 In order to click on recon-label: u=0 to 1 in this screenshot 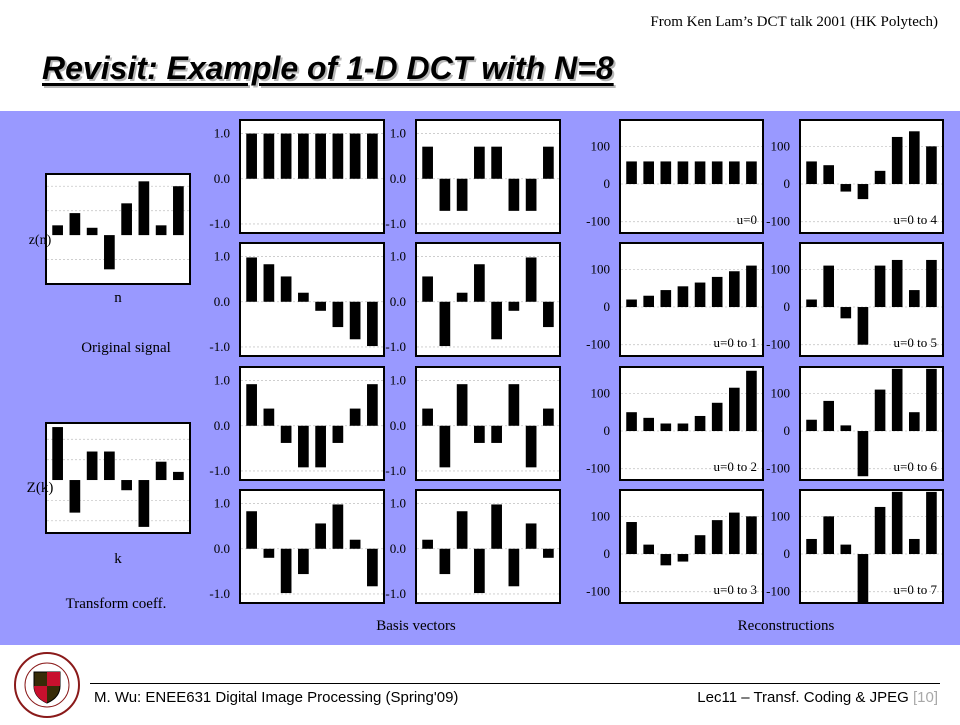, I will do `click(735, 342)`.